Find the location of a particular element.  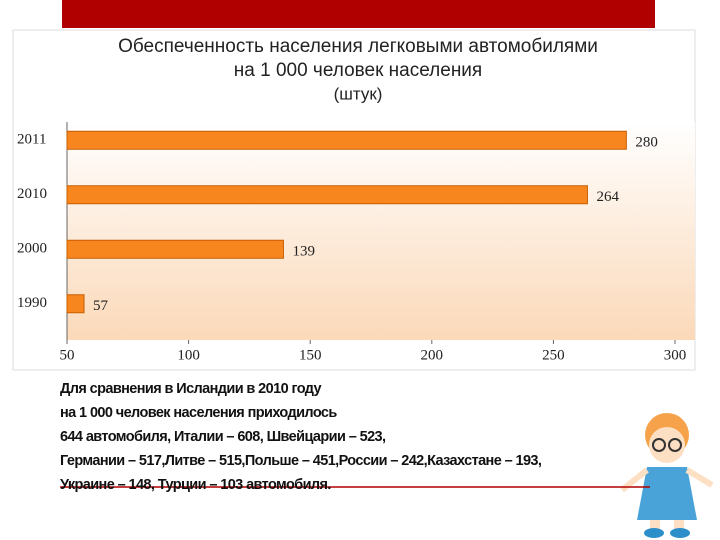

header-band is located at coordinates (358, 14).